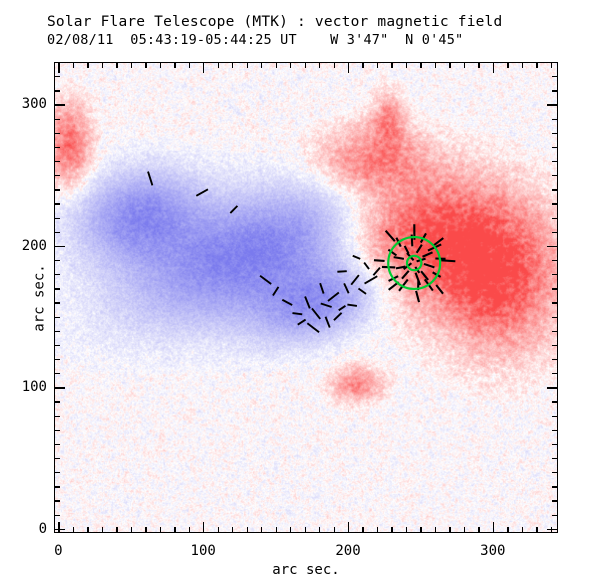 Image resolution: width=612 pixels, height=585 pixels. I want to click on vector-field-overlay, so click(301, 252).